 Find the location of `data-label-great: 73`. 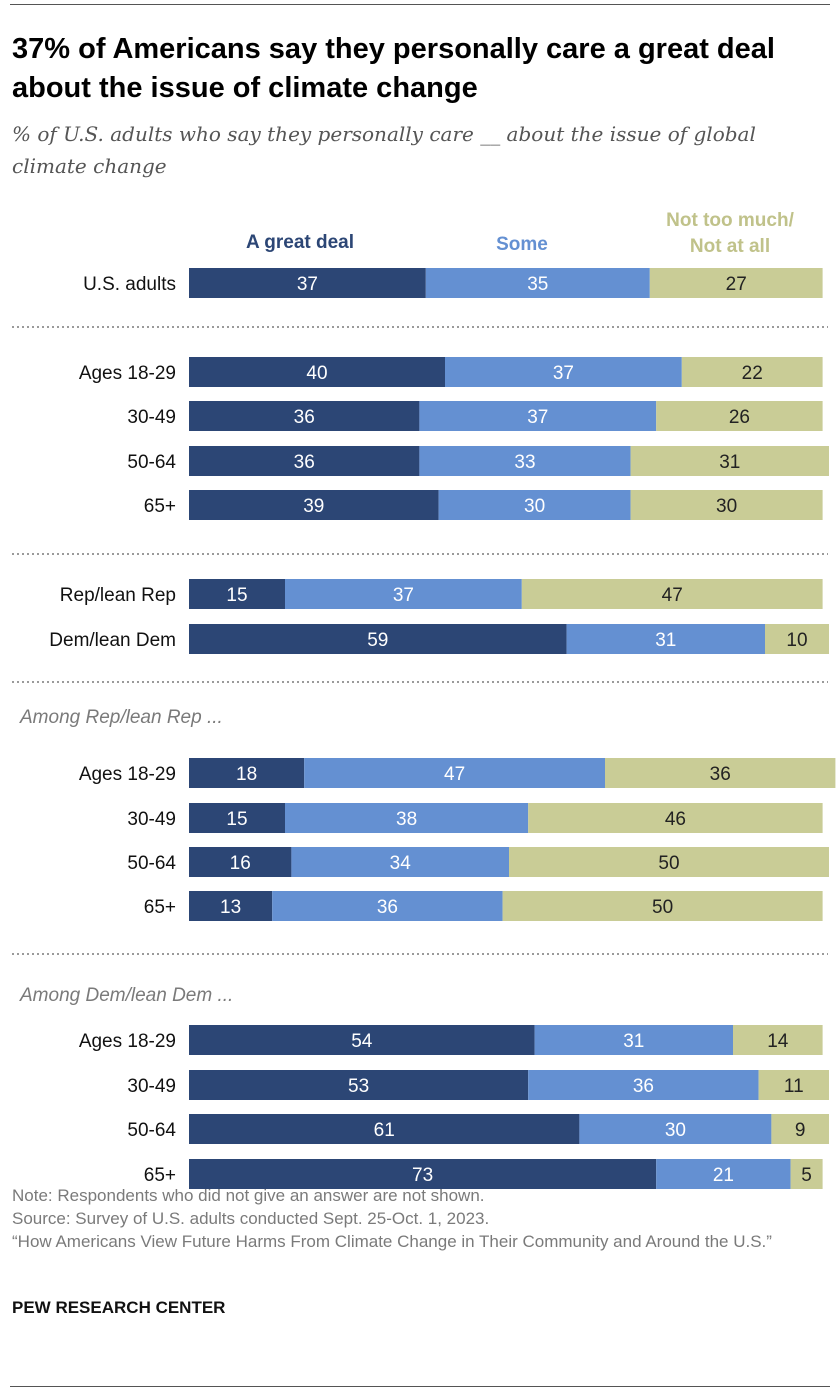

data-label-great: 73 is located at coordinates (422, 1175).